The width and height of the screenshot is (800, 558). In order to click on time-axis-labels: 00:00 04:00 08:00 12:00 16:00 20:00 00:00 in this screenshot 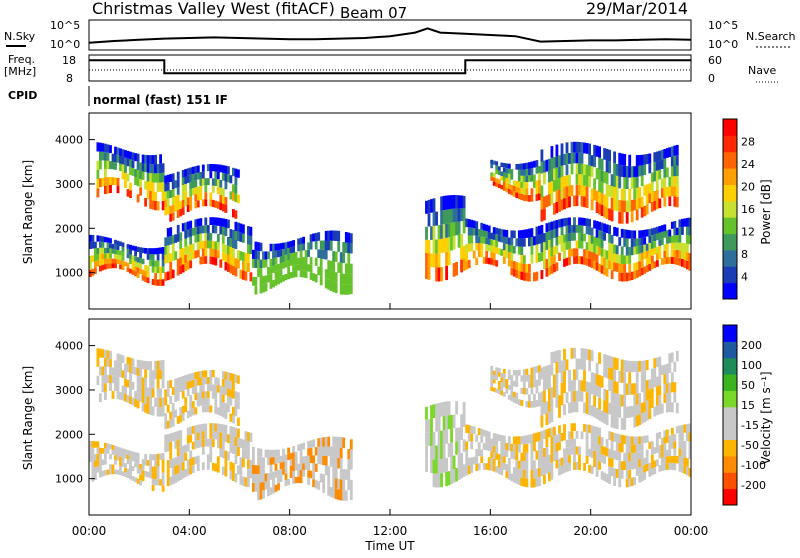, I will do `click(390, 531)`.